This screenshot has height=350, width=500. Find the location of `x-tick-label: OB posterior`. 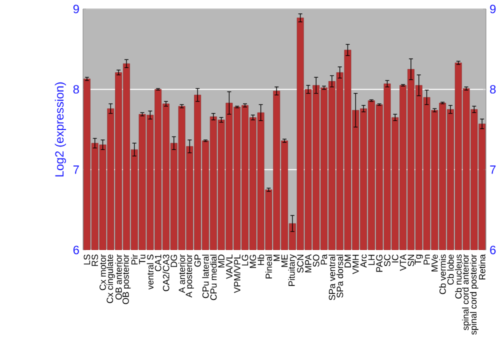

x-tick-label: OB posterior is located at coordinates (126, 279).